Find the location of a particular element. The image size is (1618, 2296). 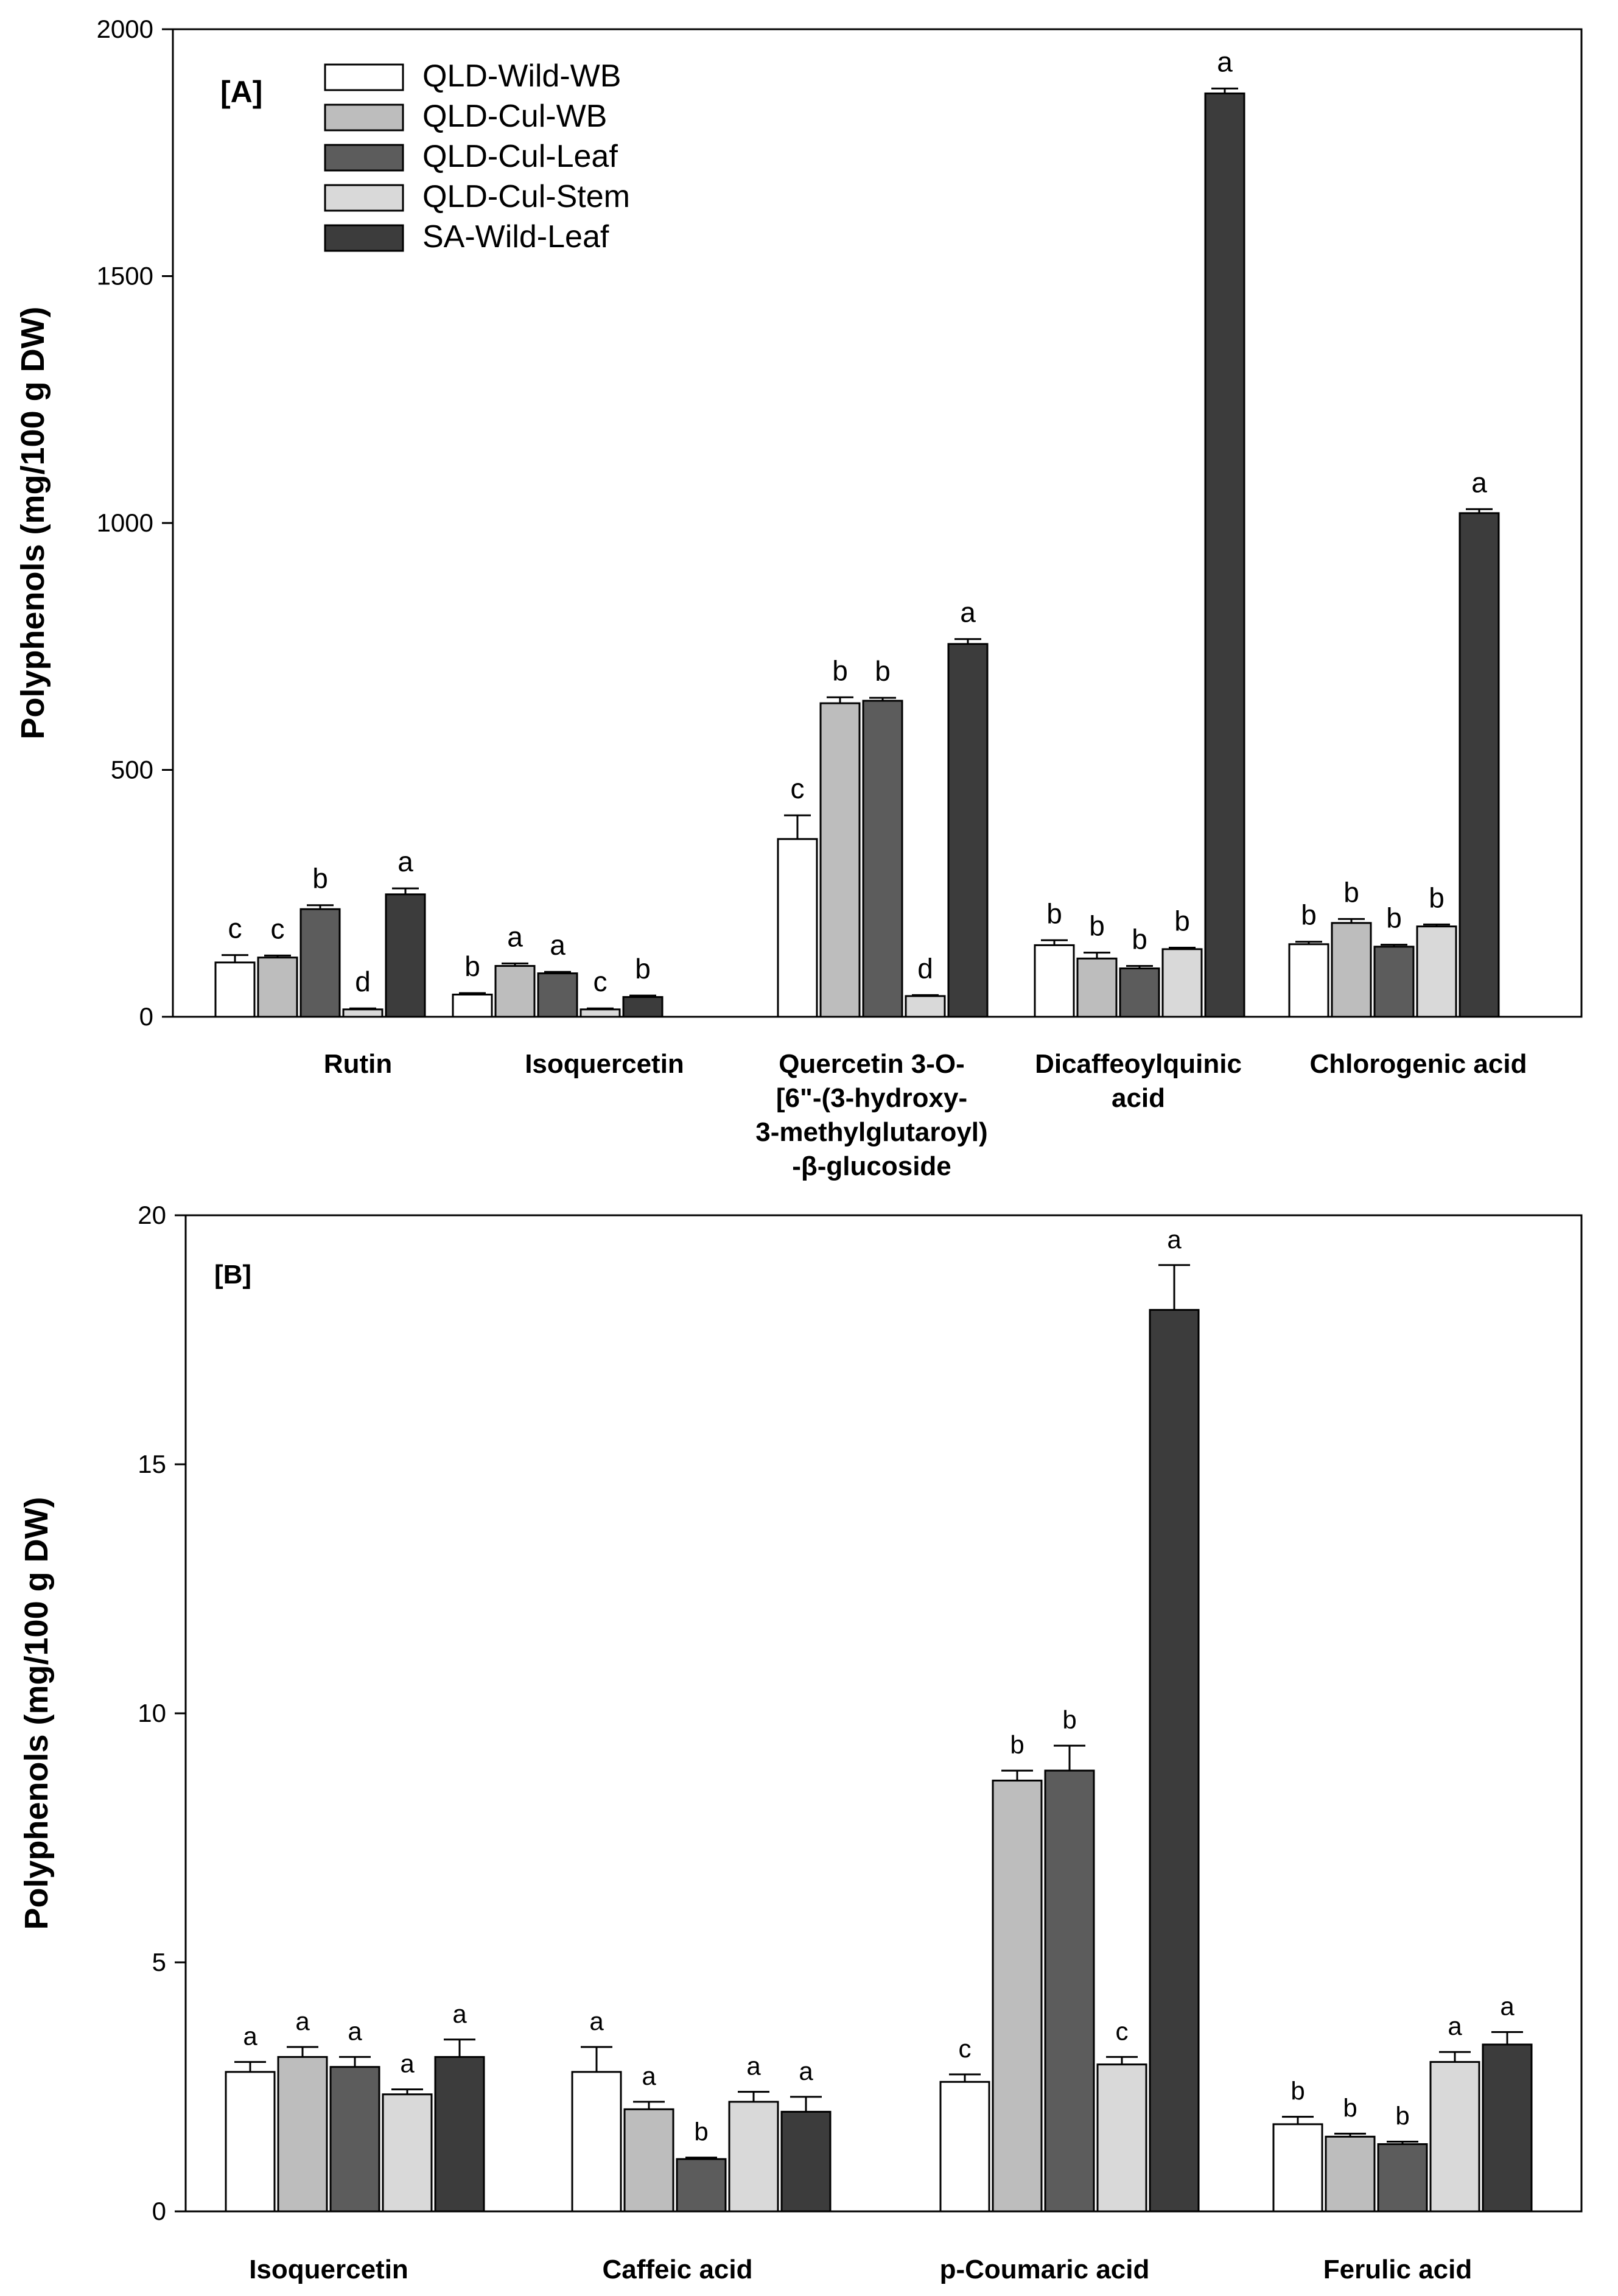

x-tick-label-chlorogenic: Chlorogenic acid is located at coordinates (1419, 1064).